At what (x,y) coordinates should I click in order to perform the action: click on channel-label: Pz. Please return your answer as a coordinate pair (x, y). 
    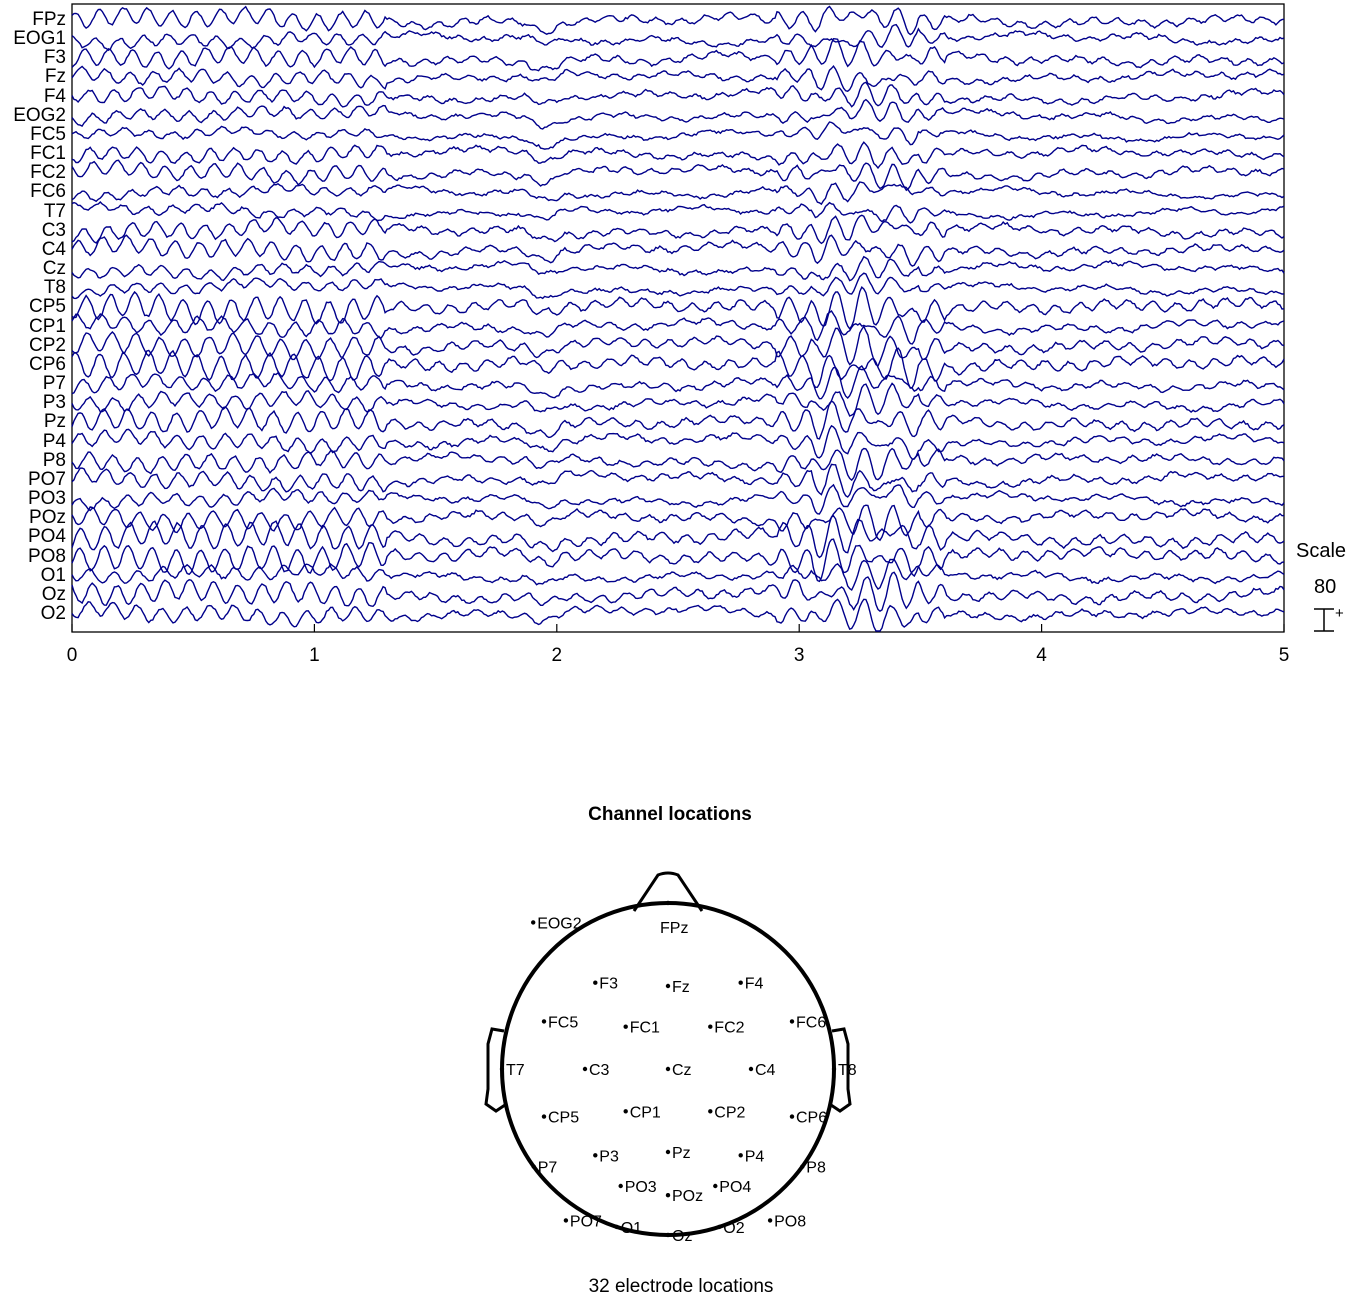
    Looking at the image, I should click on (54, 422).